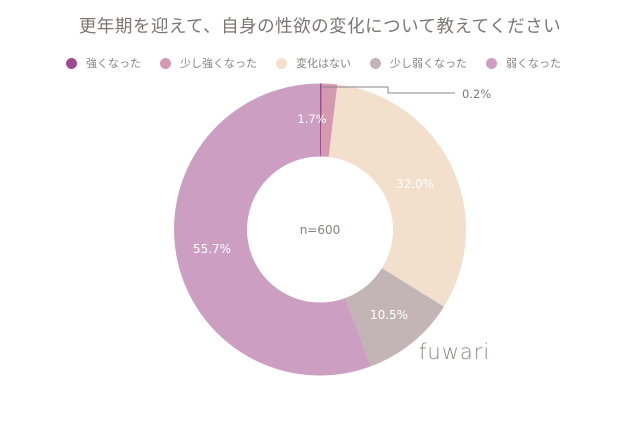  What do you see at coordinates (397, 195) in the screenshot?
I see `slice-no-change` at bounding box center [397, 195].